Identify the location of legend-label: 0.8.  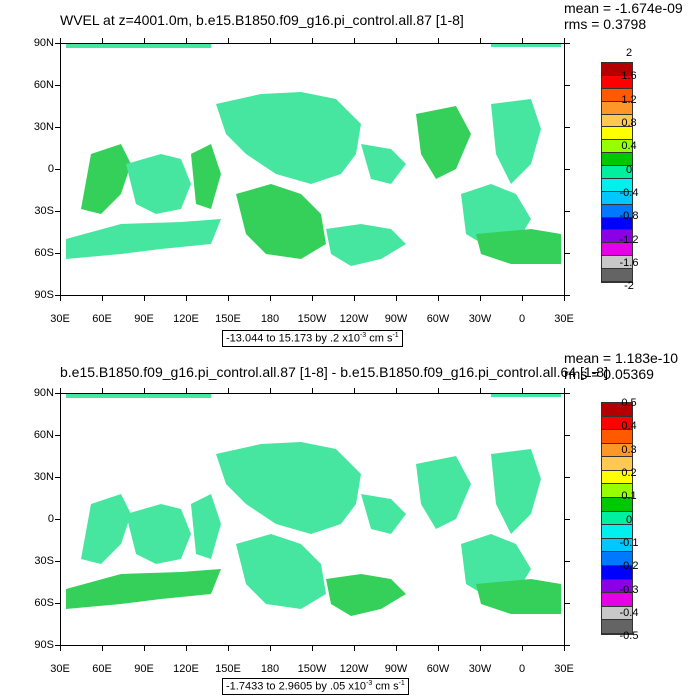
(629, 123).